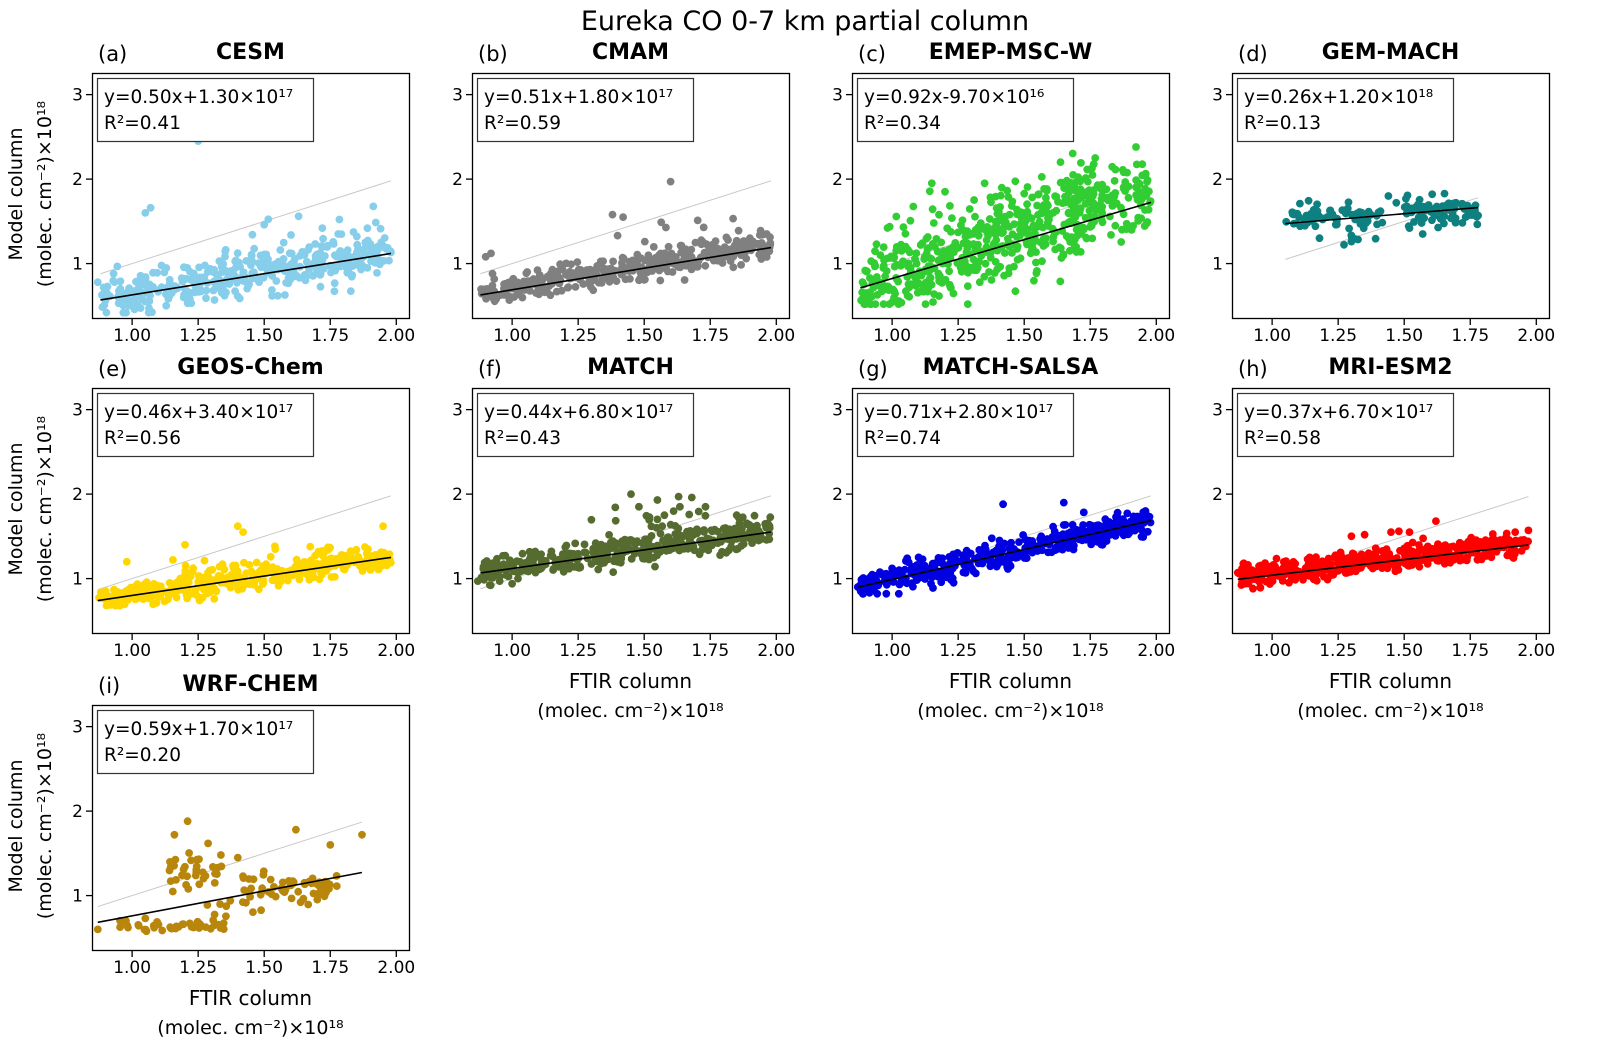 The height and width of the screenshot is (1050, 1610). What do you see at coordinates (954, 97) in the screenshot?
I see `equation-text: y=0.92x-9.70×10¹⁶` at bounding box center [954, 97].